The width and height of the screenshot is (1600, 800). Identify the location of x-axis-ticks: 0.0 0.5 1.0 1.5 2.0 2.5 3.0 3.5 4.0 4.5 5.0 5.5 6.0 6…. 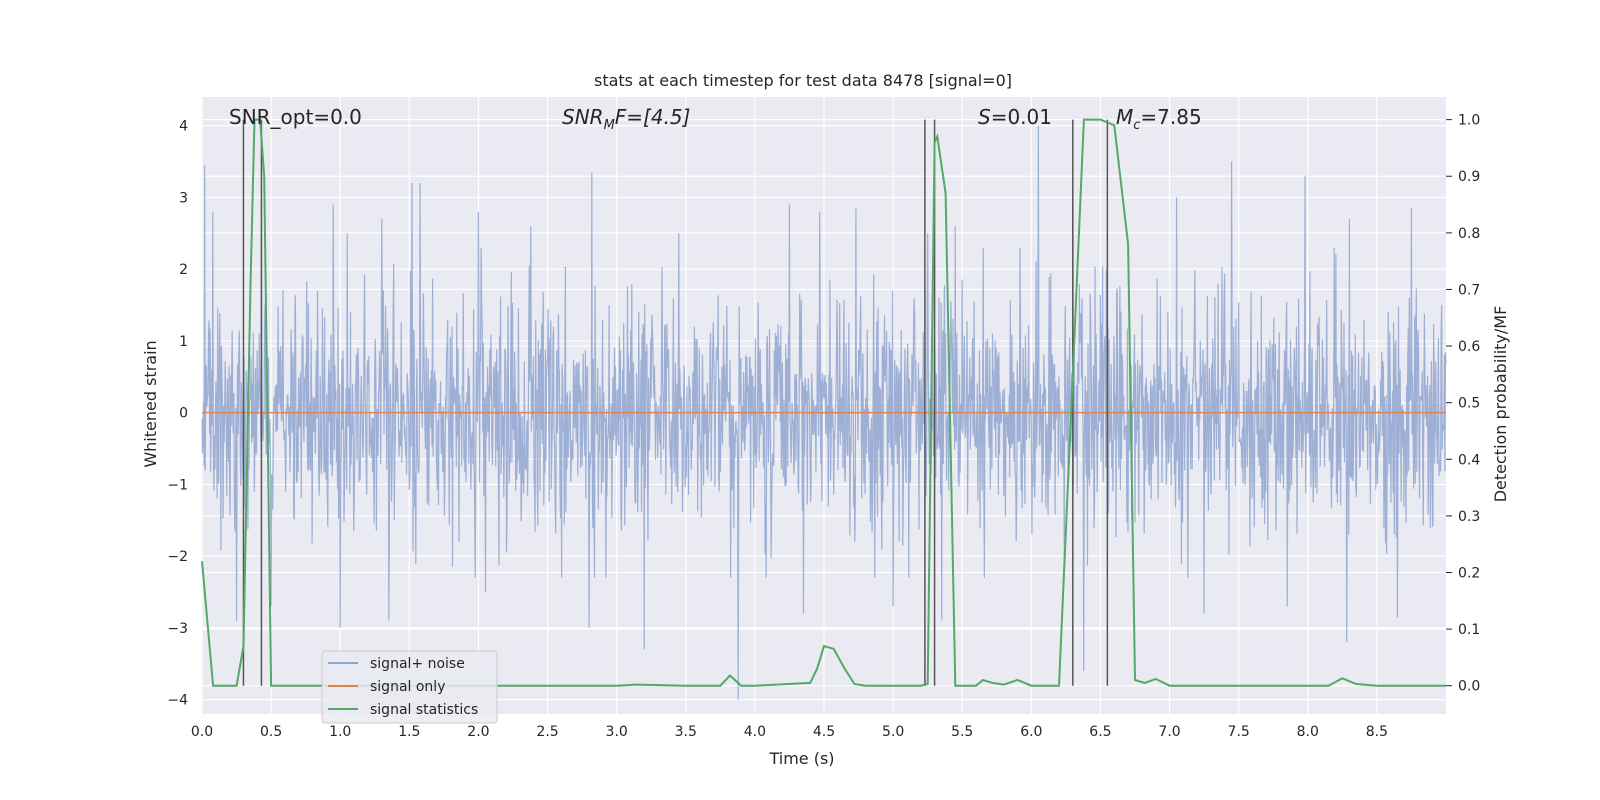
(789, 732).